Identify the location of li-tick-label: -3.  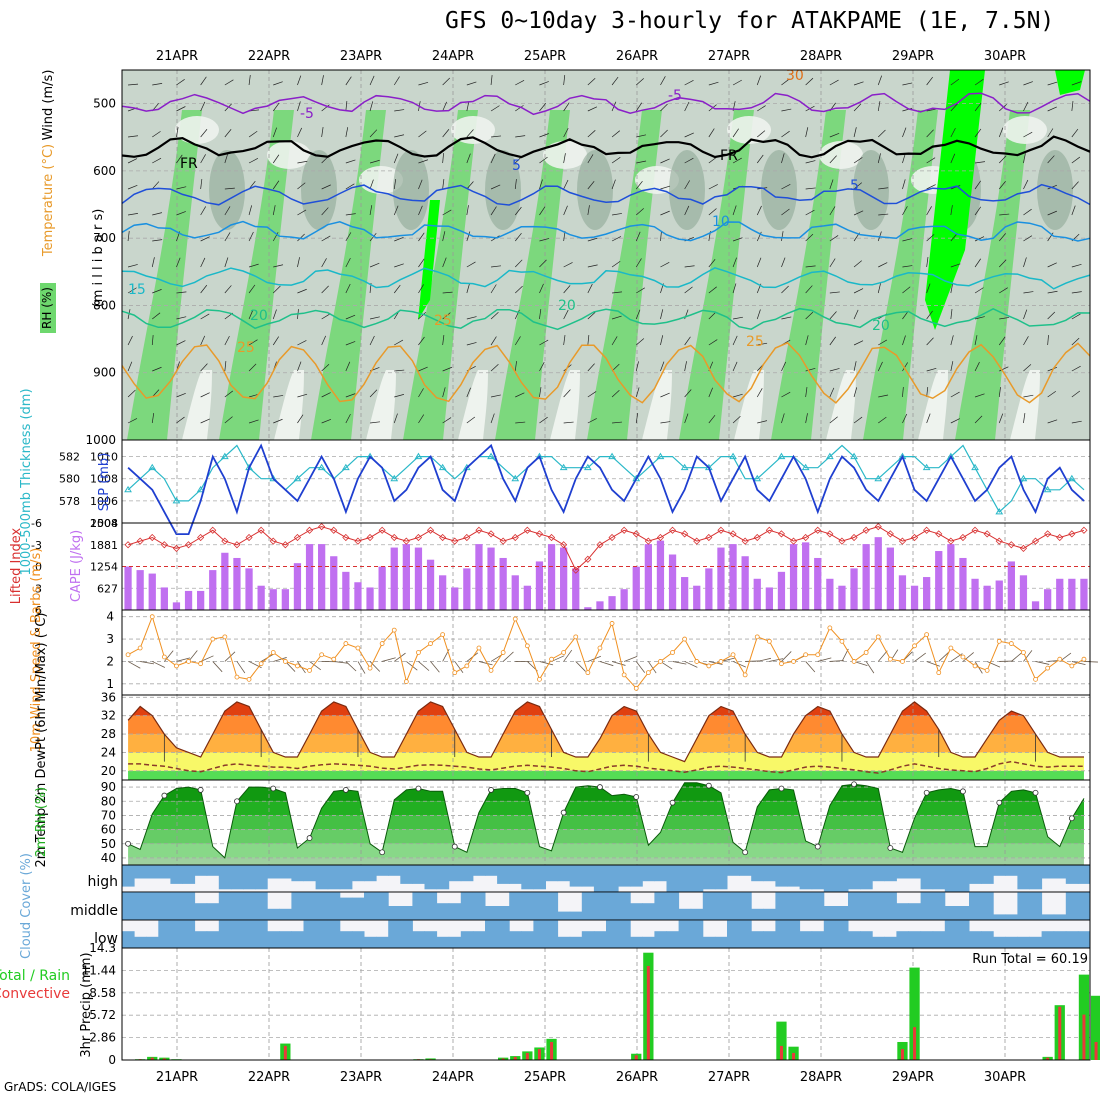
(36, 545).